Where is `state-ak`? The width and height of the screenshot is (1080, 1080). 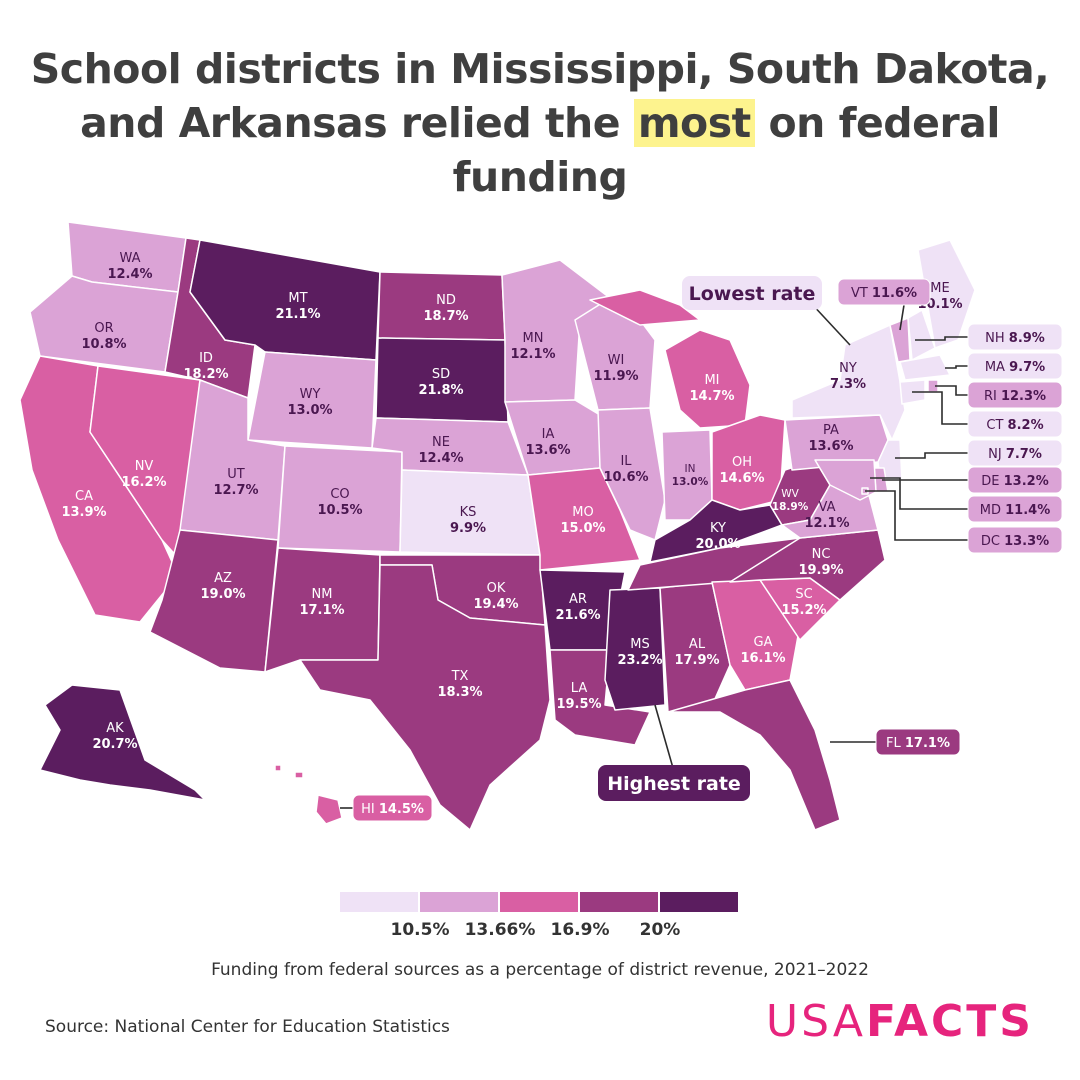 state-ak is located at coordinates (122, 742).